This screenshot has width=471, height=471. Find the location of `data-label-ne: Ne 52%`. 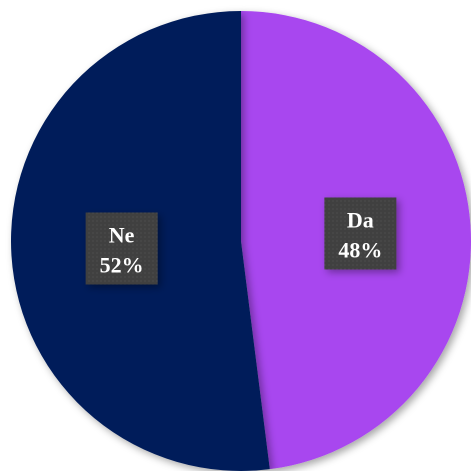

data-label-ne: Ne 52% is located at coordinates (121, 248).